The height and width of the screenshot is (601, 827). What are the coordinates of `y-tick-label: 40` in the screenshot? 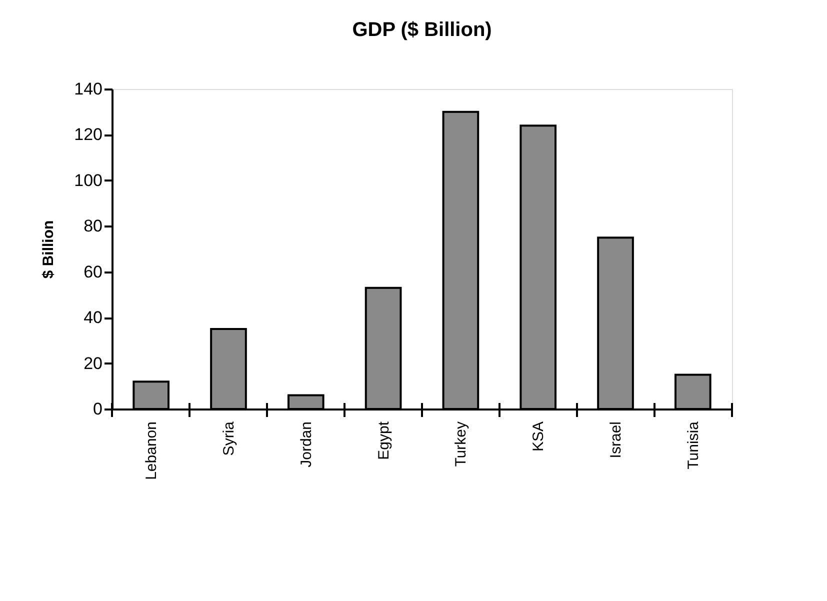 It's located at (93, 318).